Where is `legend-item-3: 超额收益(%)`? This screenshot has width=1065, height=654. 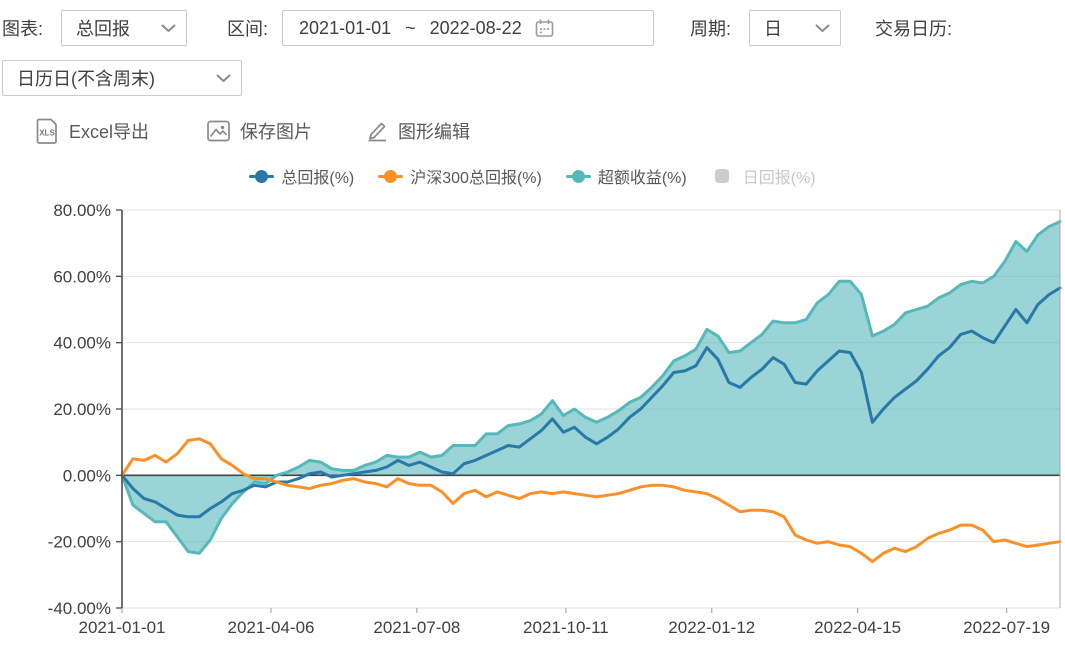
legend-item-3: 超额收益(%) is located at coordinates (626, 176).